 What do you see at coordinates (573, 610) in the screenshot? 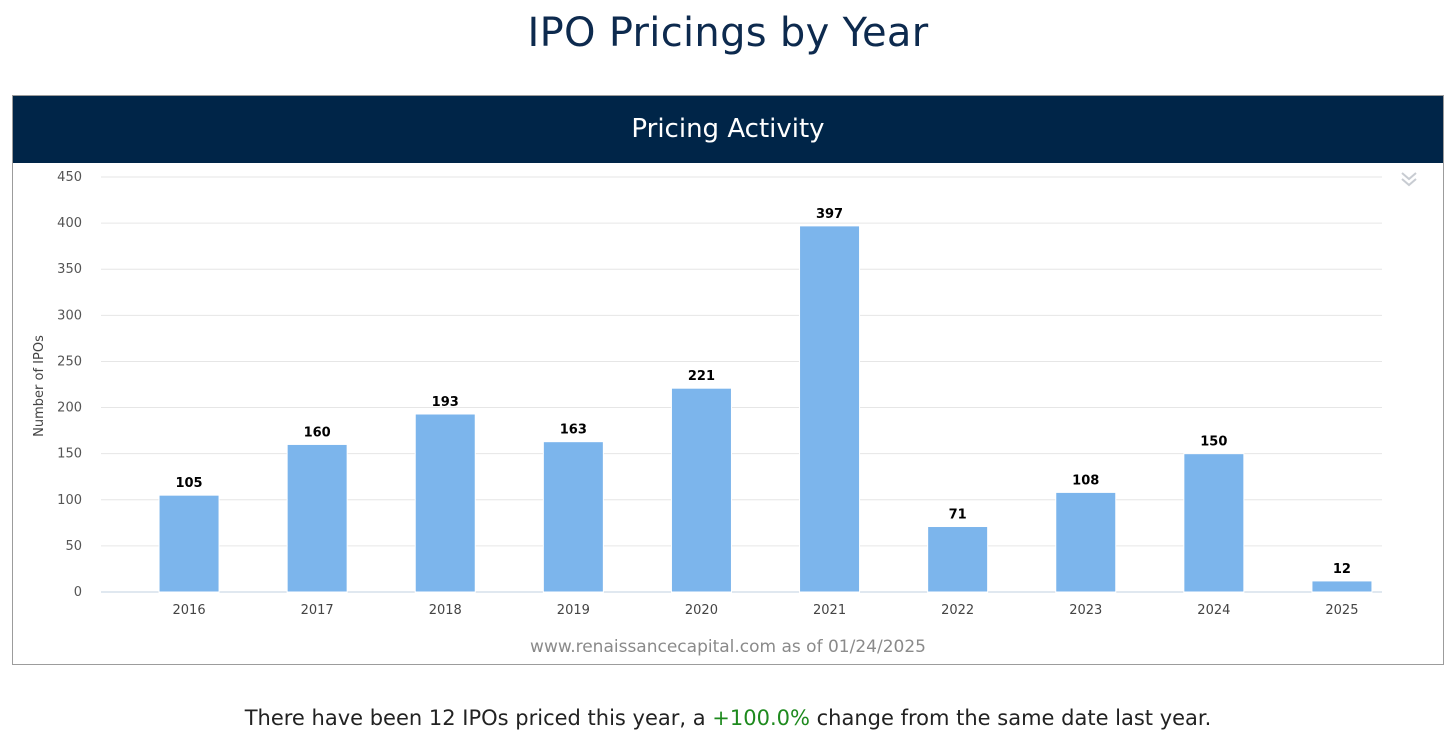
I see `x-tick-label: 2019` at bounding box center [573, 610].